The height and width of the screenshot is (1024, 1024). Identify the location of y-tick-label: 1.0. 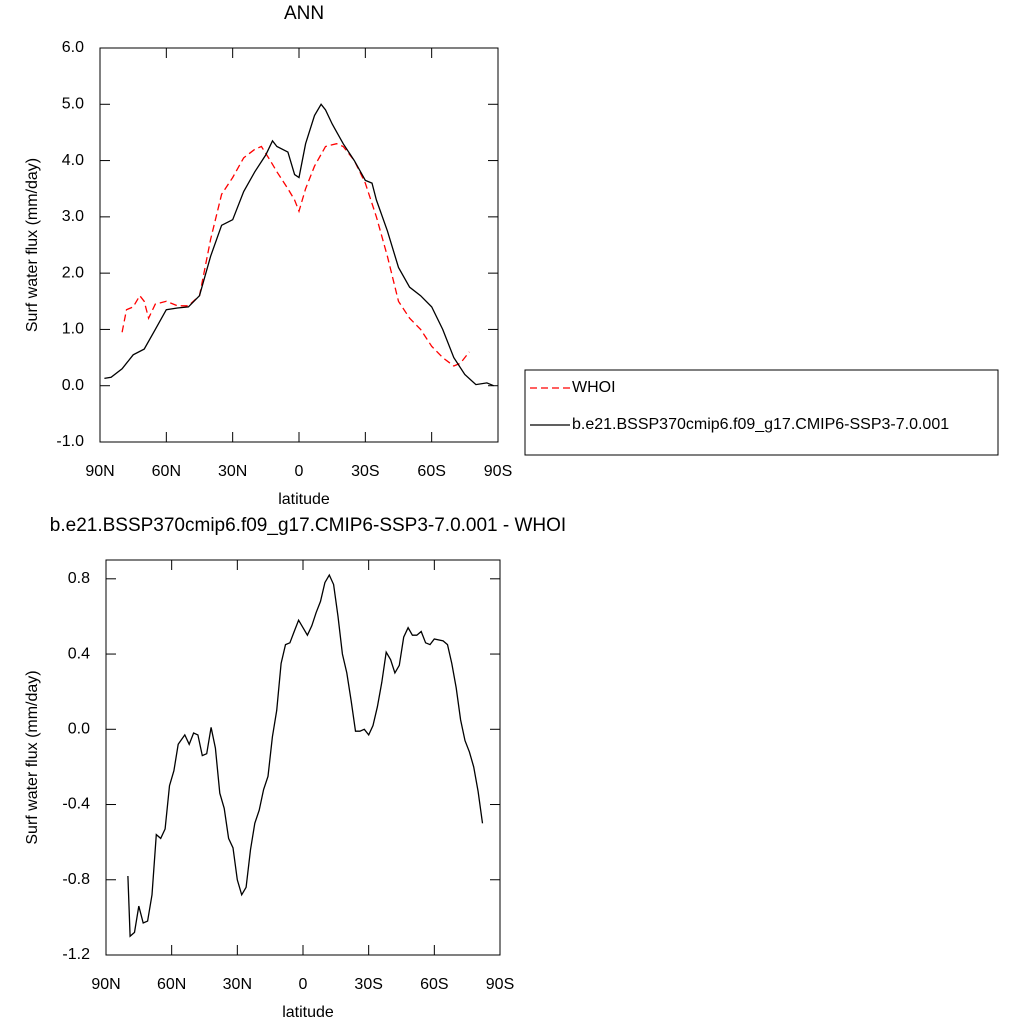
(73, 329).